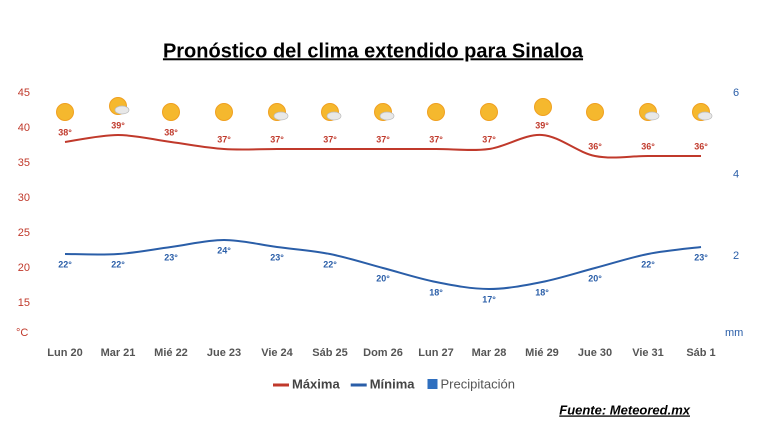  I want to click on y-tick-label: 30, so click(24, 198).